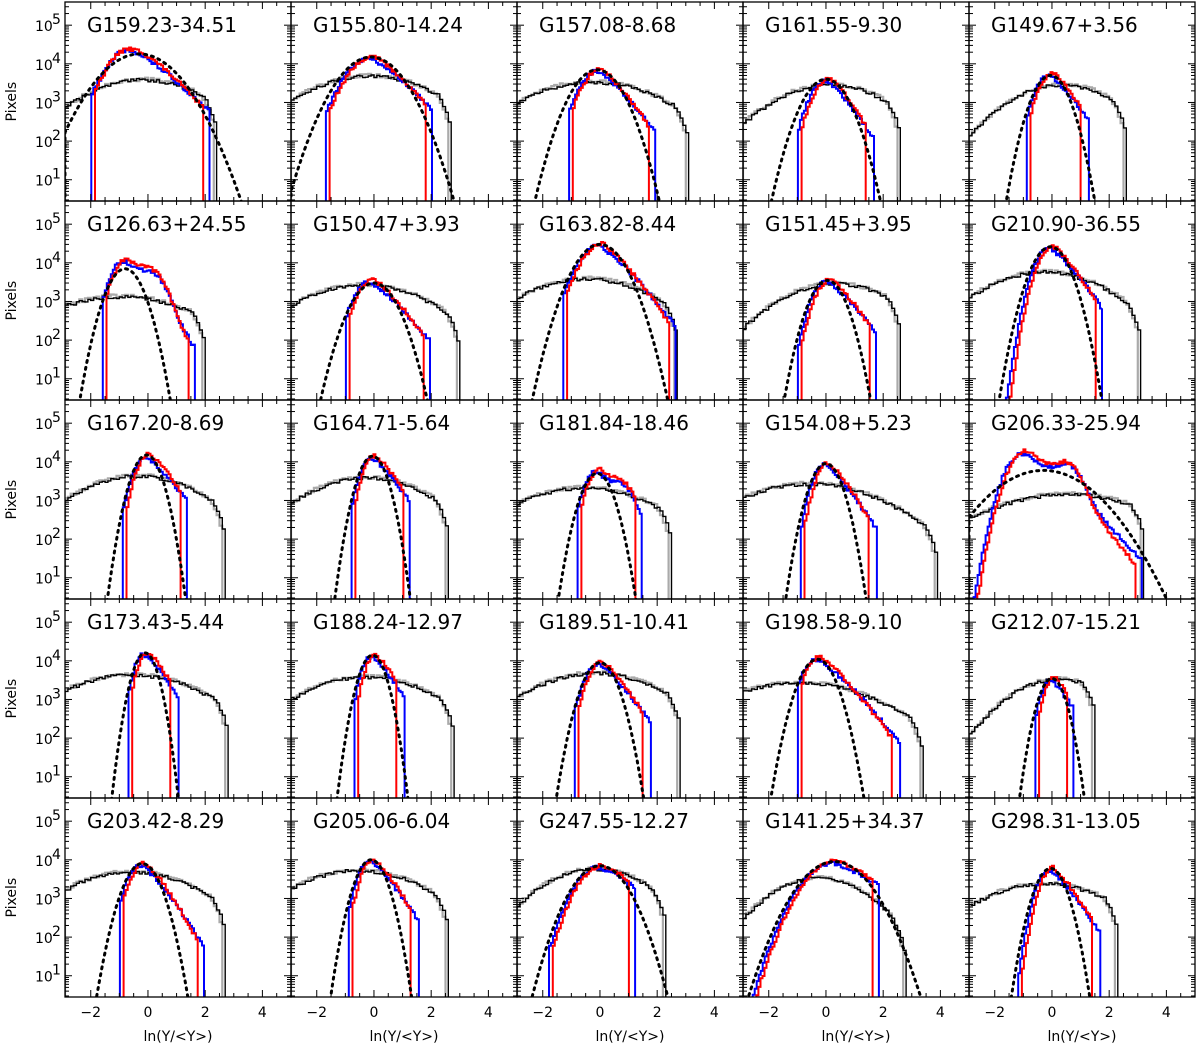  I want to click on panel-title: G163.82-8.44, so click(607, 224).